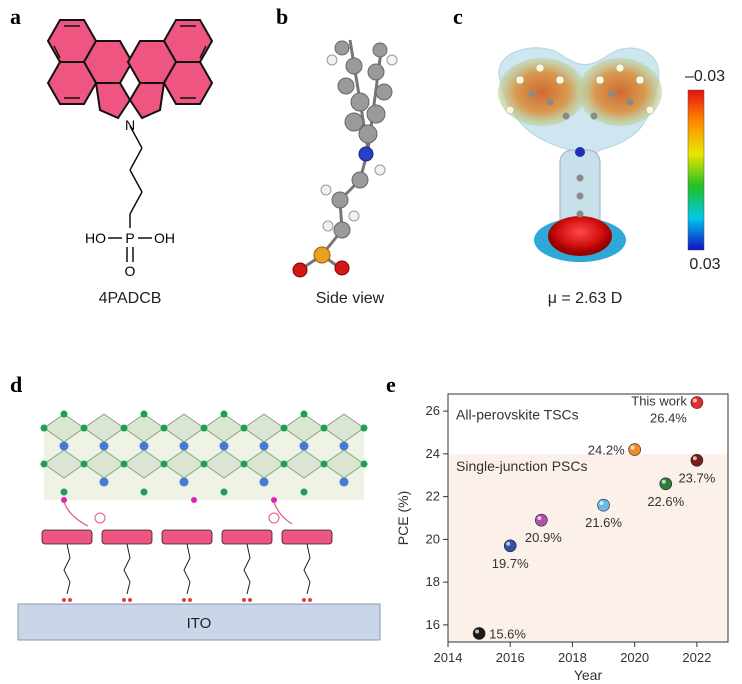 The width and height of the screenshot is (742, 684). Describe the element at coordinates (129, 238) in the screenshot. I see `atom-p: P` at that location.